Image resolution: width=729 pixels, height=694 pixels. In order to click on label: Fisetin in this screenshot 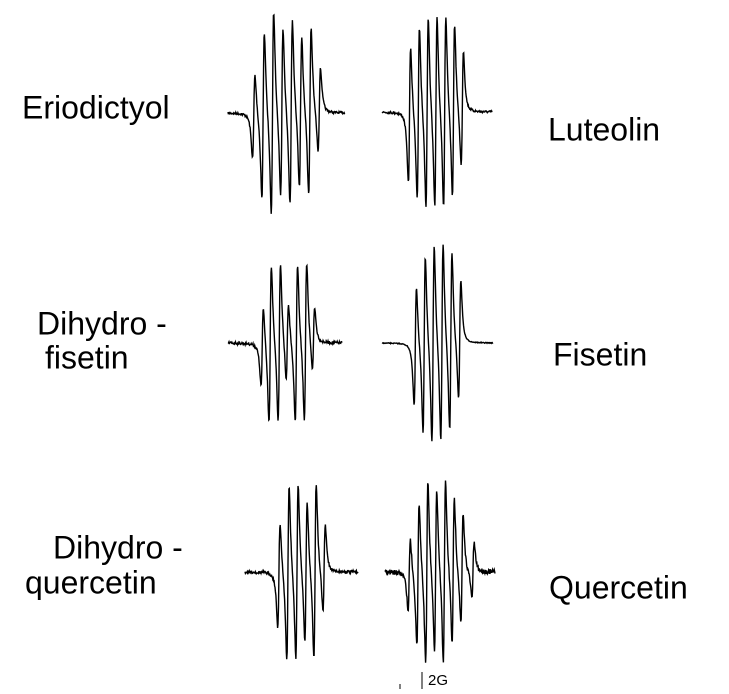, I will do `click(600, 354)`.